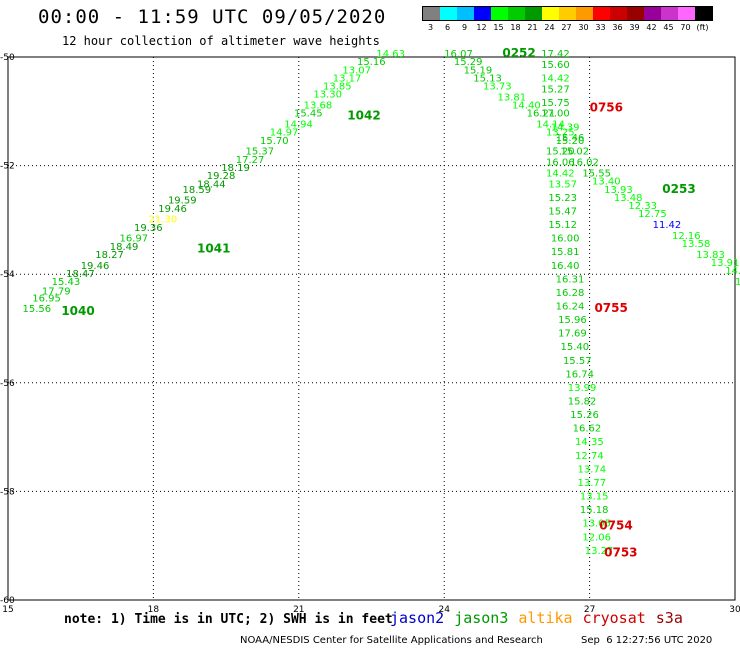 This screenshot has height=650, width=740. Describe the element at coordinates (526, 106) in the screenshot. I see `data-point-label: 14.40` at that location.